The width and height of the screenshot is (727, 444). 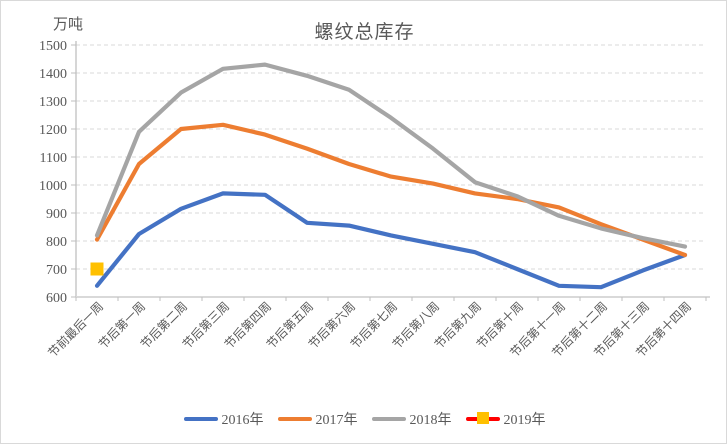 I want to click on legend-label: 2018年, so click(x=430, y=420).